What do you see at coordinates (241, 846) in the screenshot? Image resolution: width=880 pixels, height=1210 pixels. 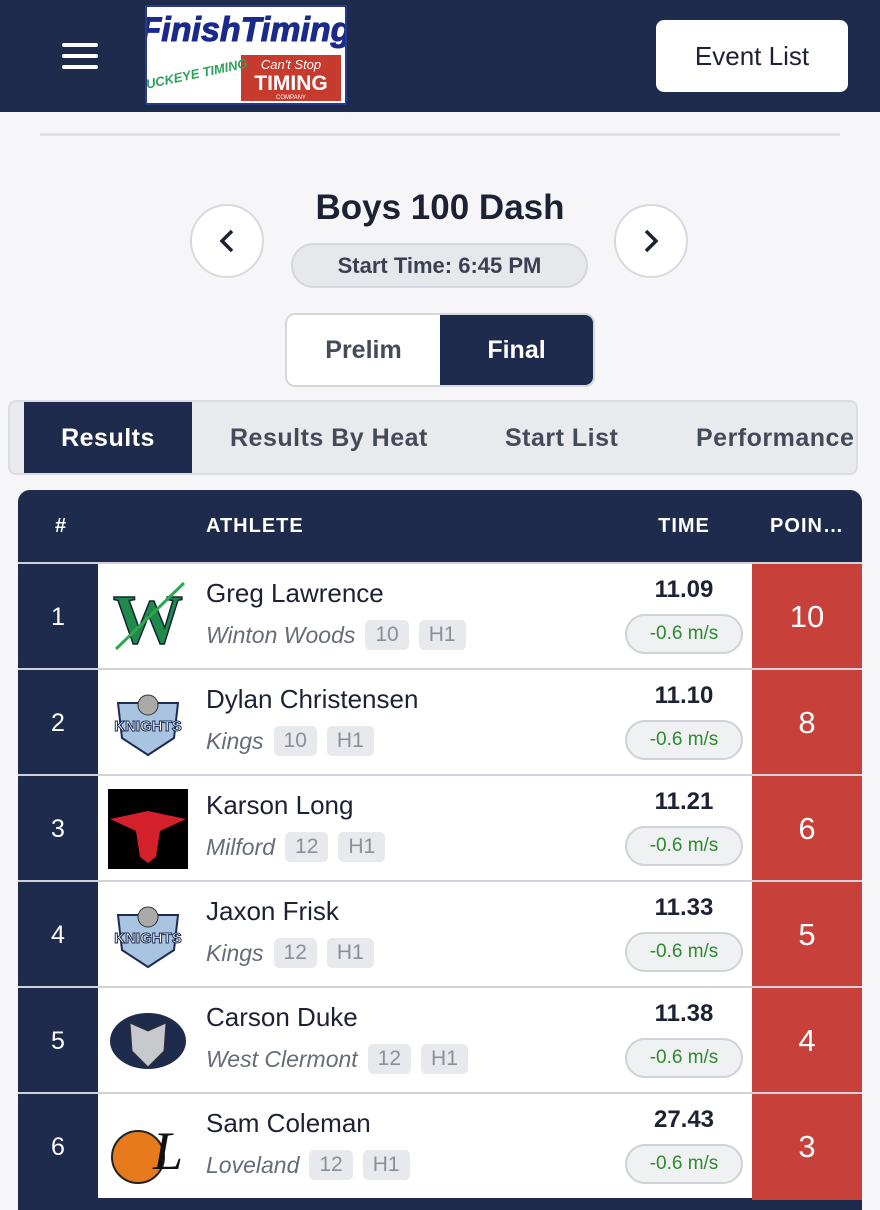 I see `team: Milford` at bounding box center [241, 846].